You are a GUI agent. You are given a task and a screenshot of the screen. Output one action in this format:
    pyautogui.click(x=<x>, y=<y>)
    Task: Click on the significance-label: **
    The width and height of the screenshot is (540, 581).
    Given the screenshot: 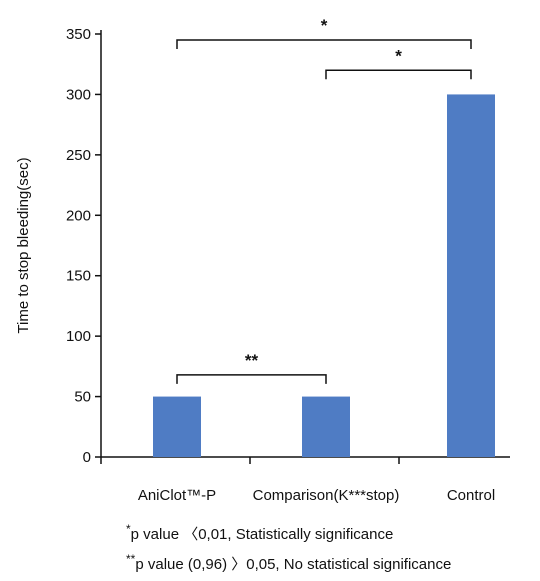 What is the action you would take?
    pyautogui.click(x=252, y=360)
    